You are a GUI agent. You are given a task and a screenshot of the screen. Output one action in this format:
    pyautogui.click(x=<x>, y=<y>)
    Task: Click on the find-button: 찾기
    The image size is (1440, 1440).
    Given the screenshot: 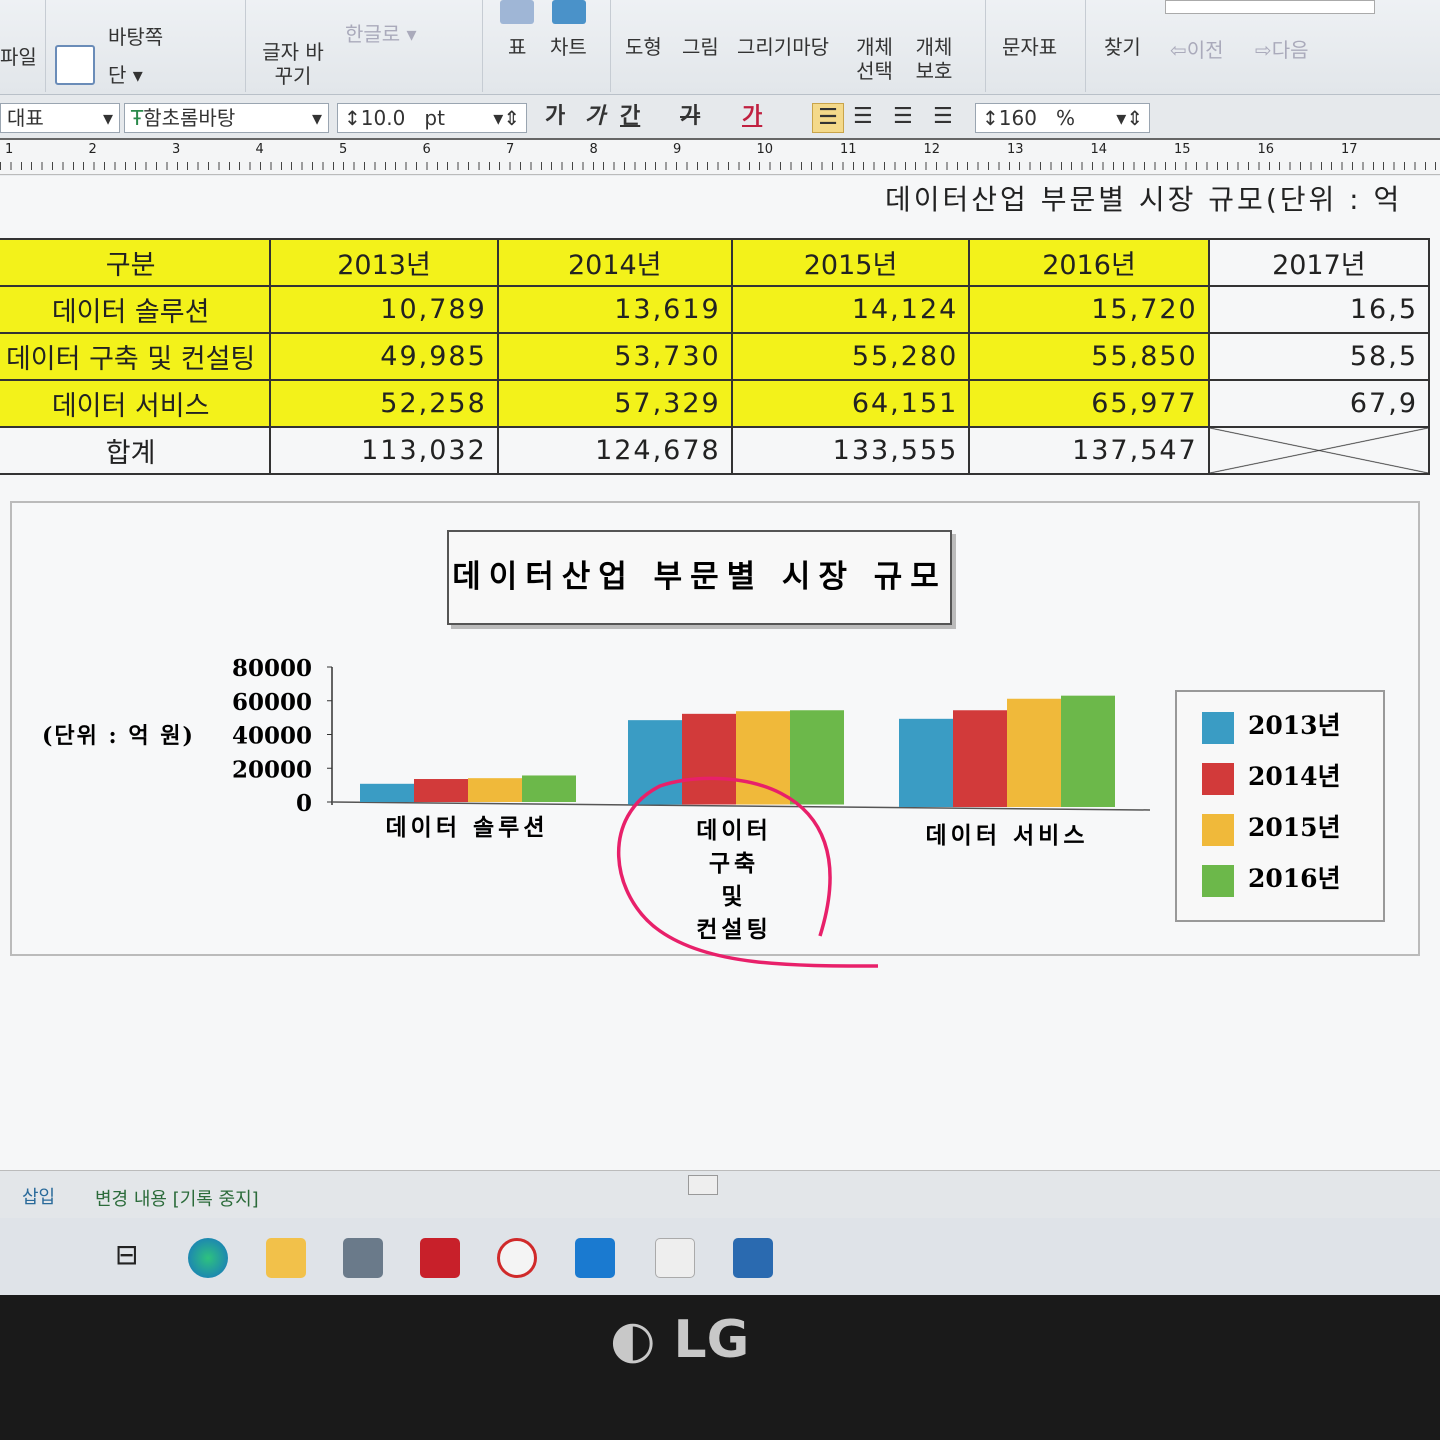 What is the action you would take?
    pyautogui.click(x=1122, y=47)
    